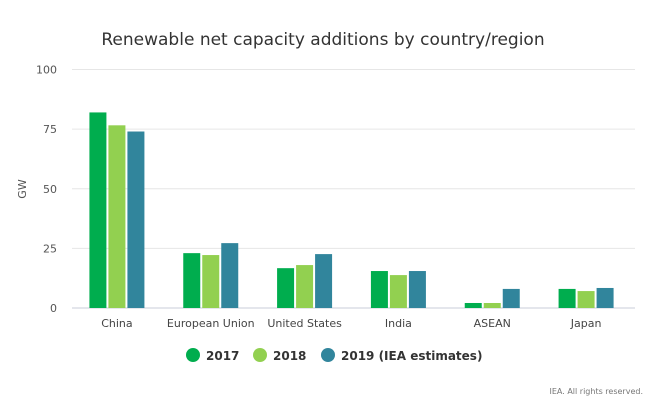  What do you see at coordinates (492, 323) in the screenshot?
I see `x-tick-label: ASEAN` at bounding box center [492, 323].